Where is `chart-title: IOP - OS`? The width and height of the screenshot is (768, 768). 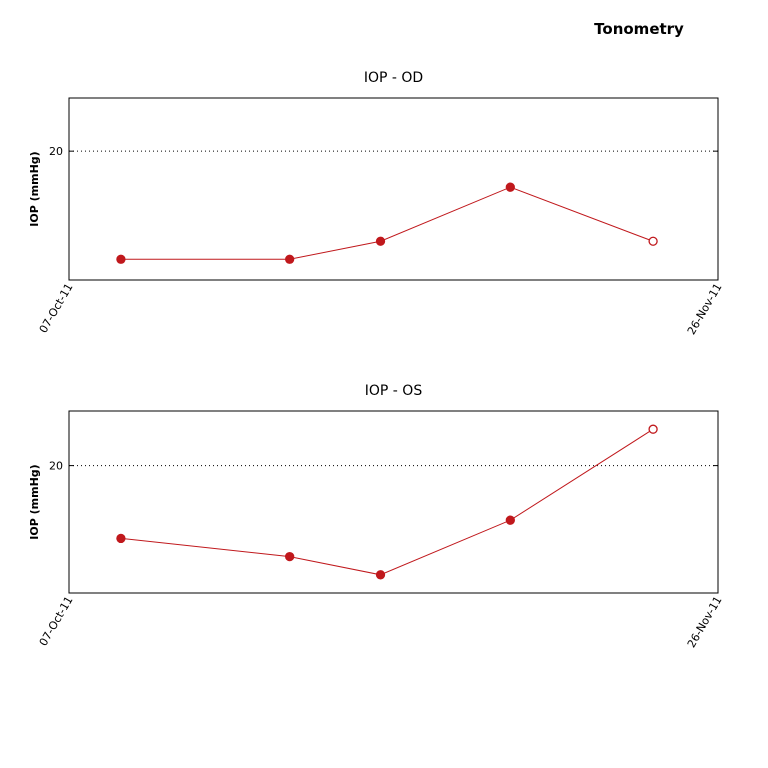
chart-title: IOP - OS is located at coordinates (394, 391).